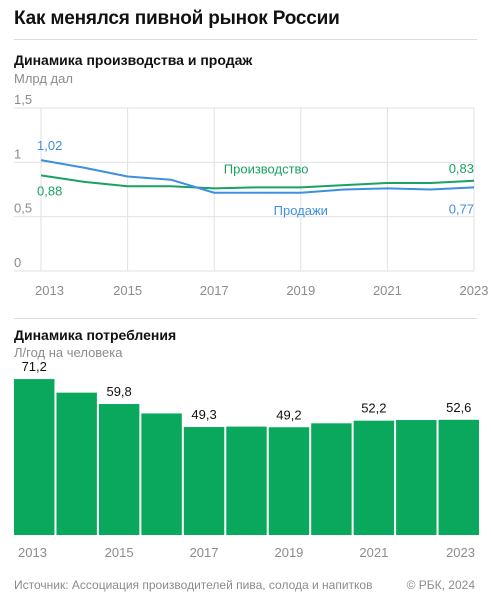 The width and height of the screenshot is (491, 600). Describe the element at coordinates (68, 352) in the screenshot. I see `consumption-chart-unit: Л/год на человека` at that location.